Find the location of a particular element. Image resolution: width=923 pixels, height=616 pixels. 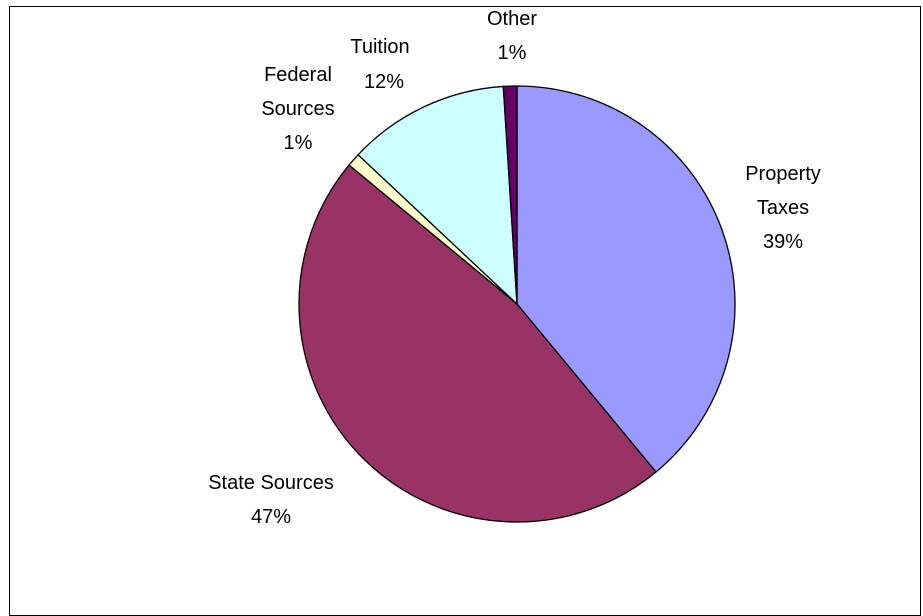

slice-label-property-taxes: Property Taxes 39% is located at coordinates (783, 208).